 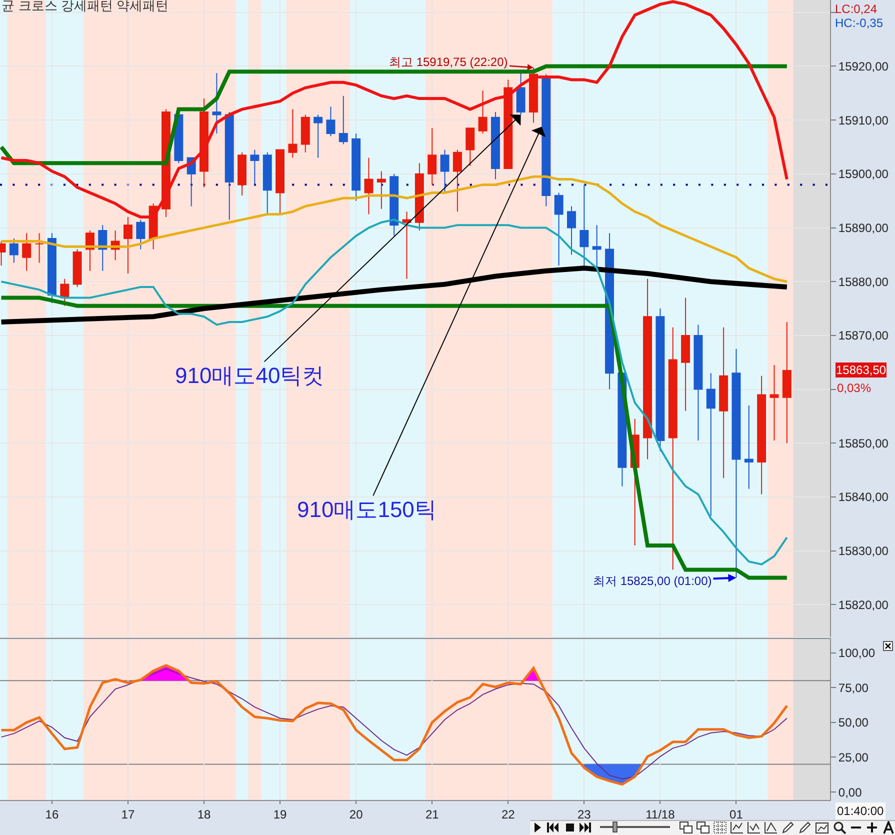 I want to click on y-tick-label: 100,00, so click(x=857, y=653).